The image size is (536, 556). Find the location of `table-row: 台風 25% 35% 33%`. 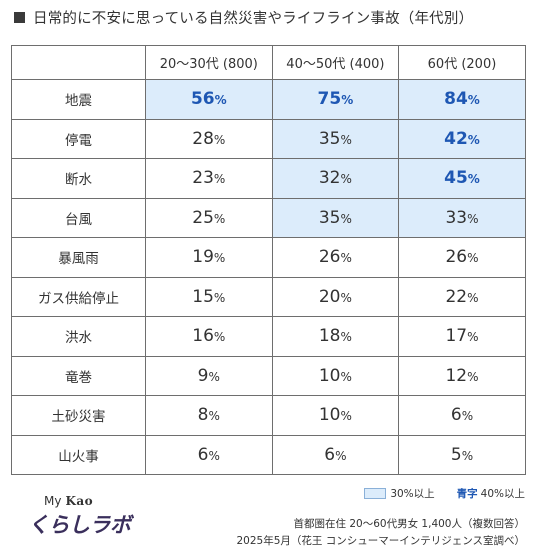

table-row: 台風 25% 35% 33% is located at coordinates (268, 217).